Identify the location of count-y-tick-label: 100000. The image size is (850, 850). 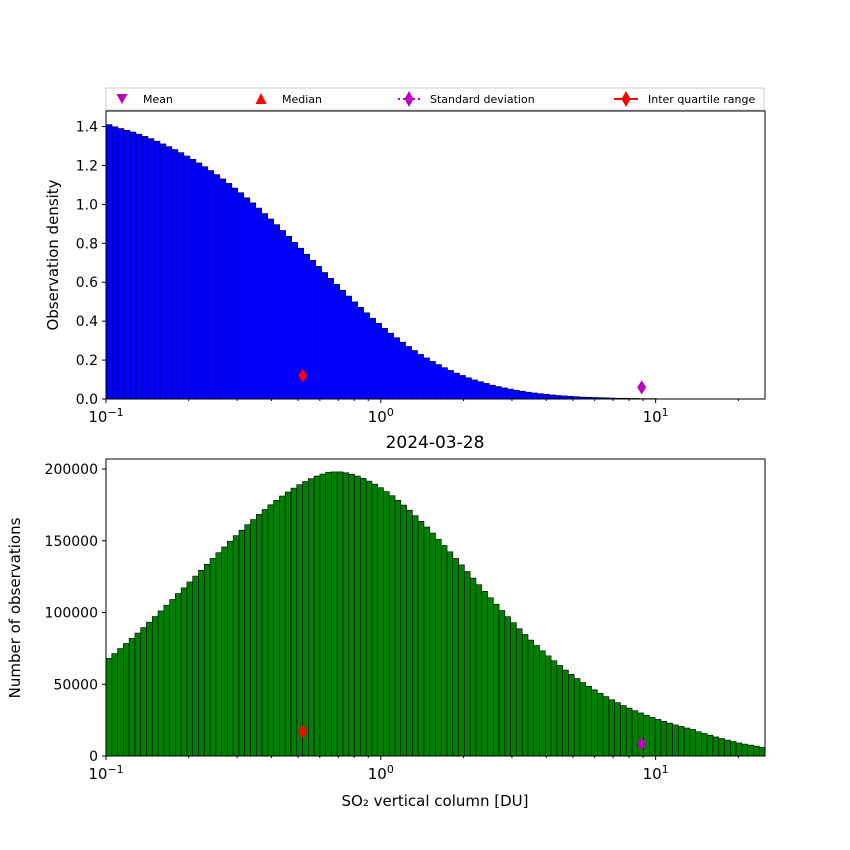
(71, 614).